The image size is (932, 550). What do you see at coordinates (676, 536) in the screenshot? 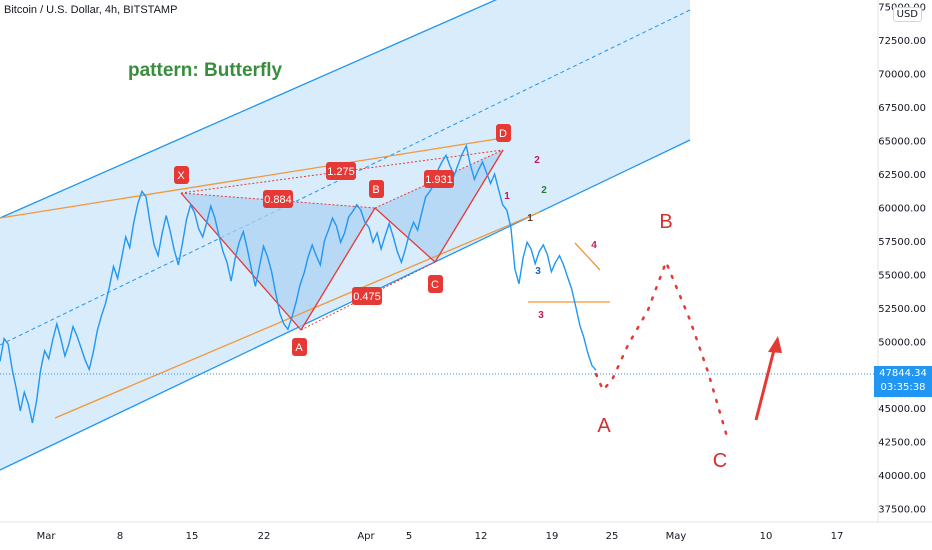
I see `x-tick-label: May` at bounding box center [676, 536].